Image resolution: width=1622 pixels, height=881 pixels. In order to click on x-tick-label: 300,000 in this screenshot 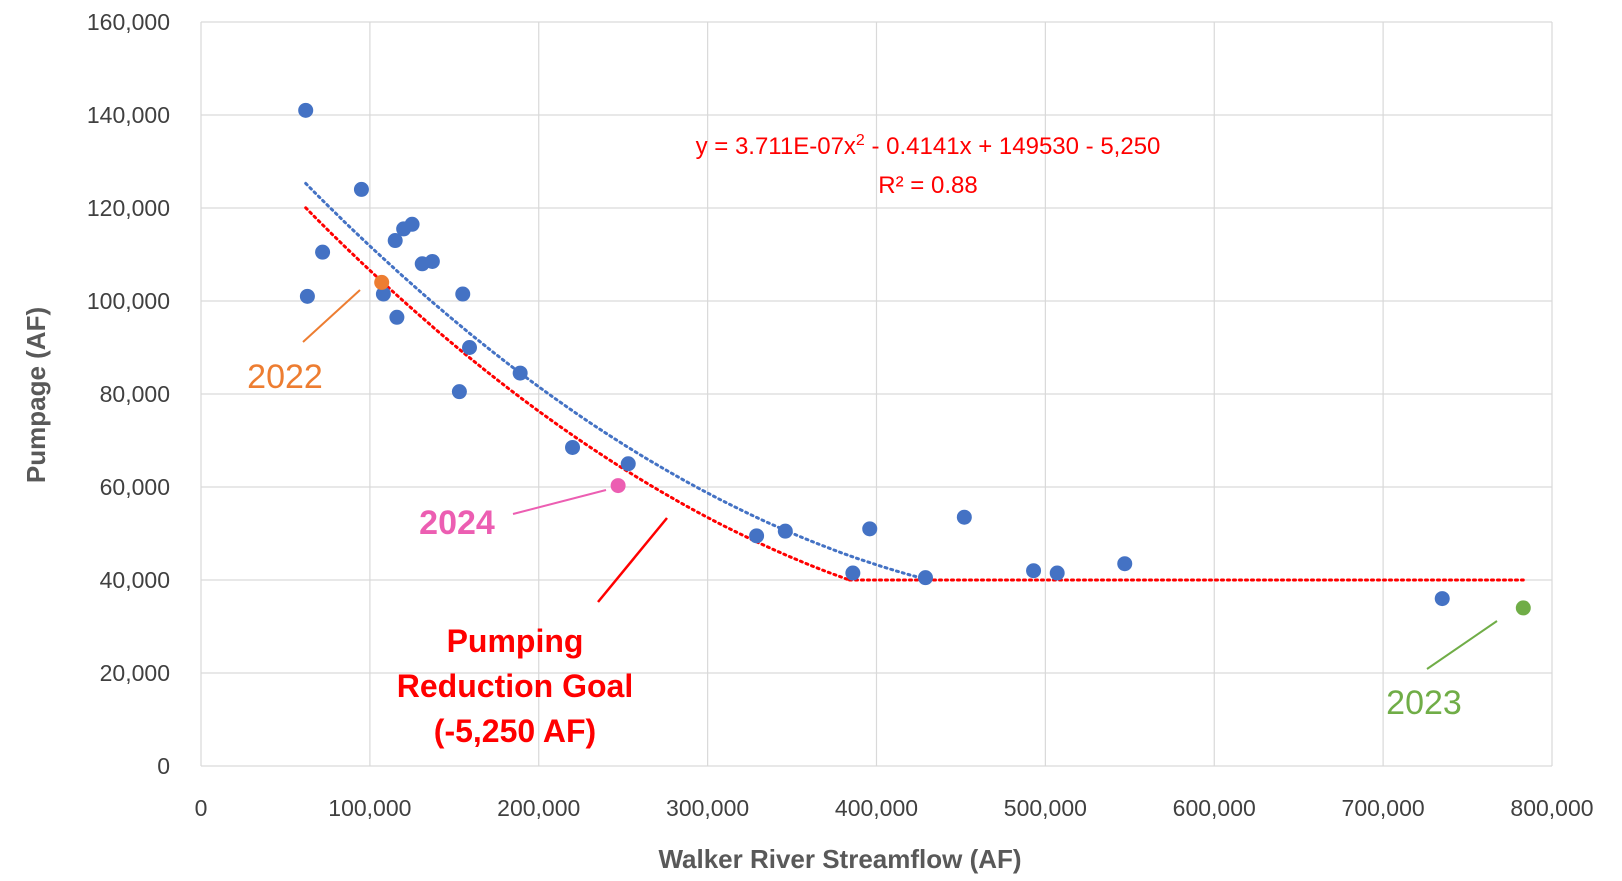, I will do `click(707, 808)`.